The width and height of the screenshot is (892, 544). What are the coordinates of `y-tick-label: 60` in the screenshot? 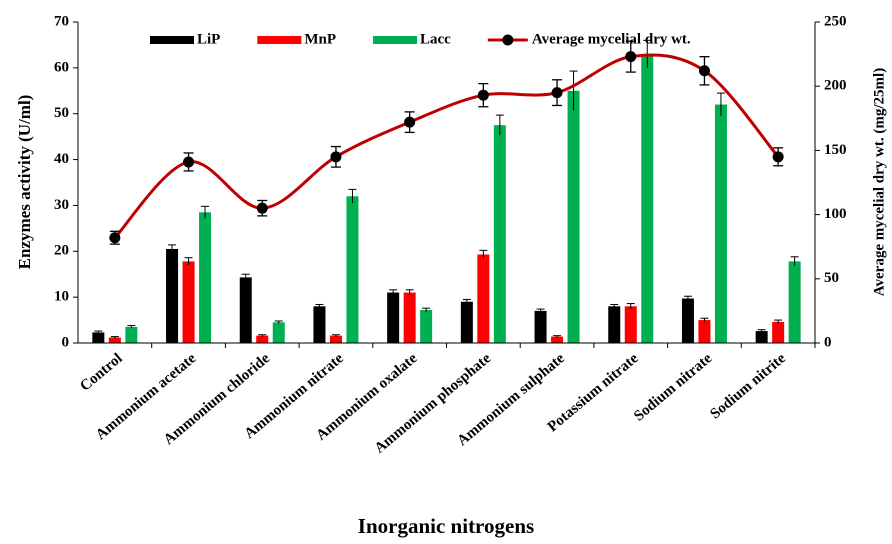 It's located at (61, 67).